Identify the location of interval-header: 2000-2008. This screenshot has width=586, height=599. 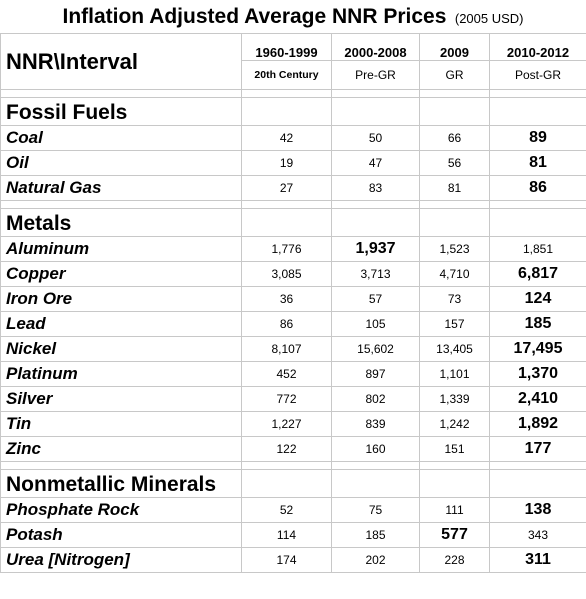
(375, 47).